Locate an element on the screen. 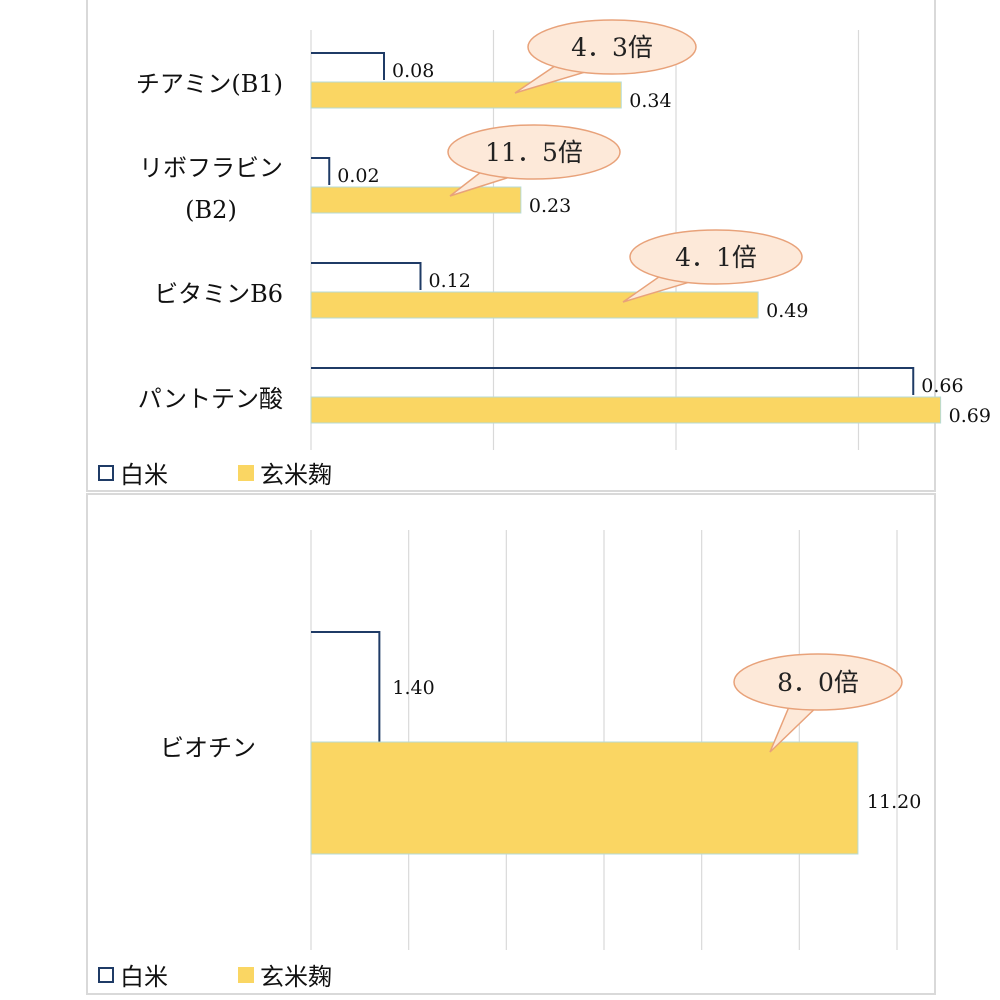  callout-ratio: 4．1倍 is located at coordinates (712, 266).